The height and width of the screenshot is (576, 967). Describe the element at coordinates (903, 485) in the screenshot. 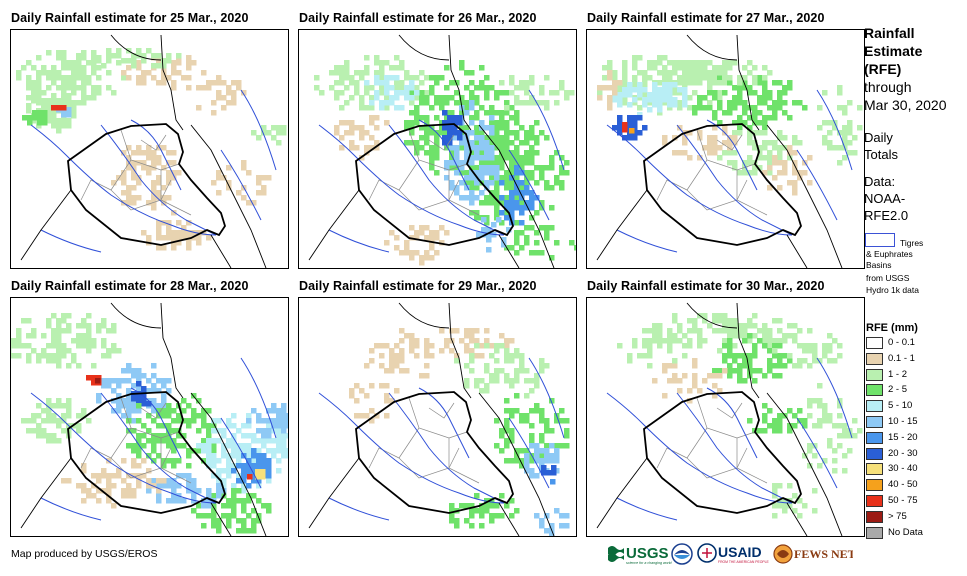

I see `legend-label: 40 - 50` at that location.